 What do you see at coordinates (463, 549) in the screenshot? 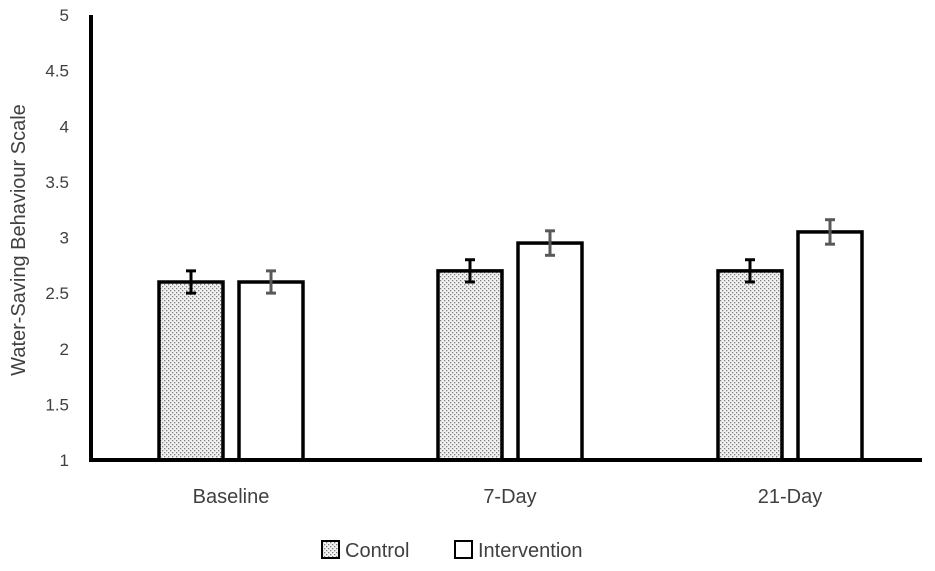
I see `legend-swatch-intervention` at bounding box center [463, 549].